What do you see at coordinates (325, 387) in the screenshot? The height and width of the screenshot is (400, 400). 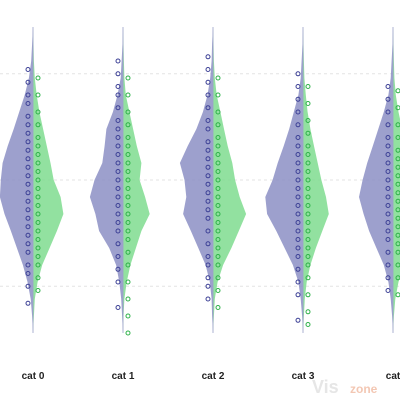 I see `watermark-vis: Vis` at bounding box center [325, 387].